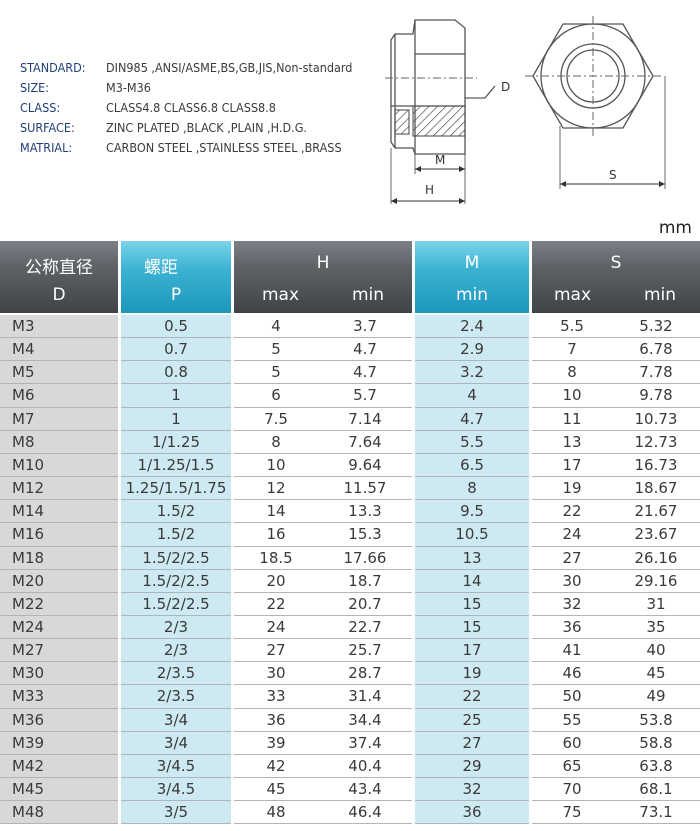  Describe the element at coordinates (176, 326) in the screenshot. I see `cell-p: 0.5` at that location.